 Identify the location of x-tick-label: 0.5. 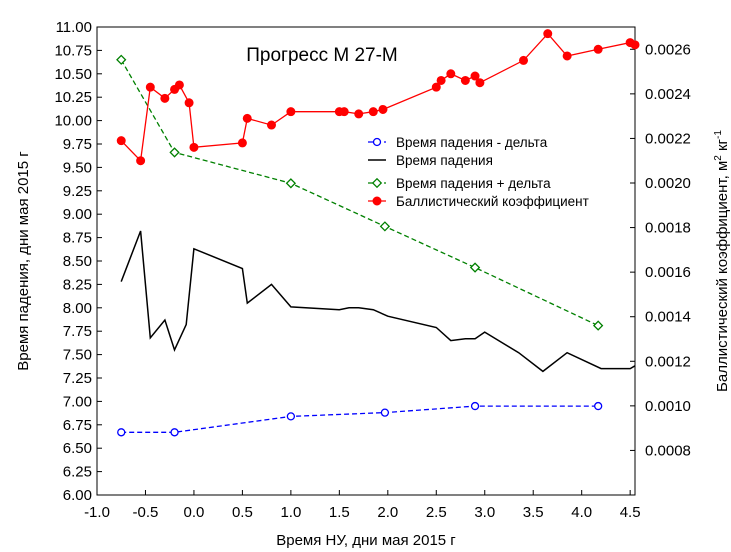
(242, 512).